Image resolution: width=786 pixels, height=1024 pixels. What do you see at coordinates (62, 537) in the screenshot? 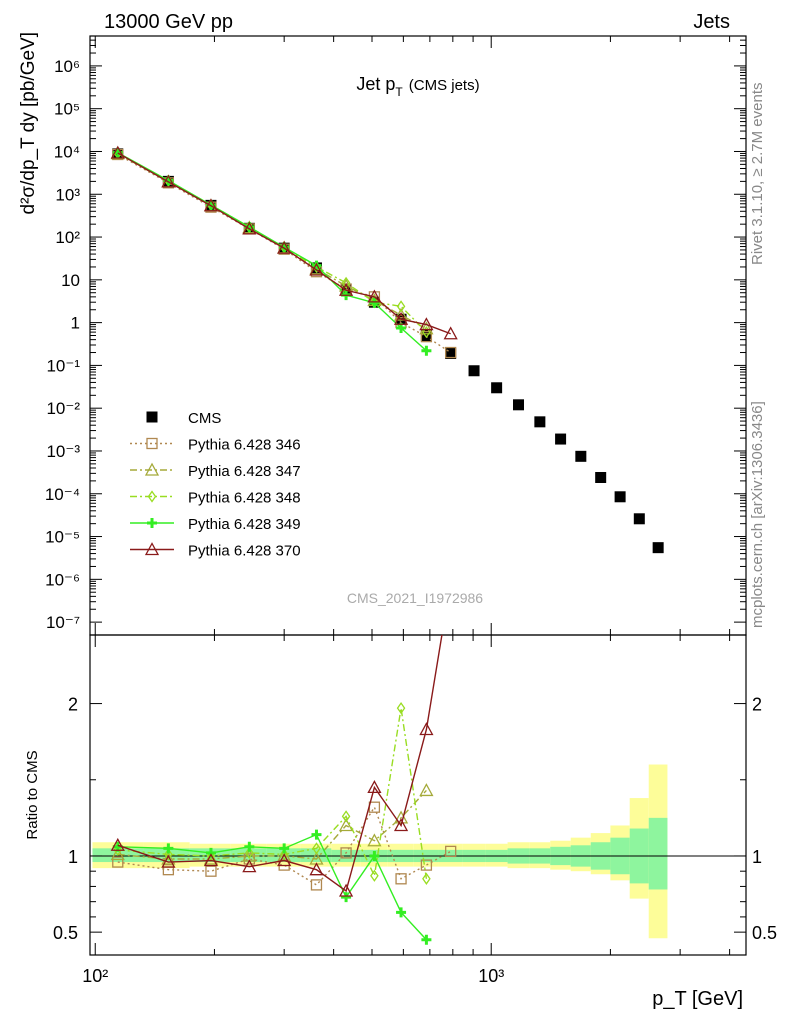
I see `y-tick-label-main: 10⁻⁵` at bounding box center [62, 537].